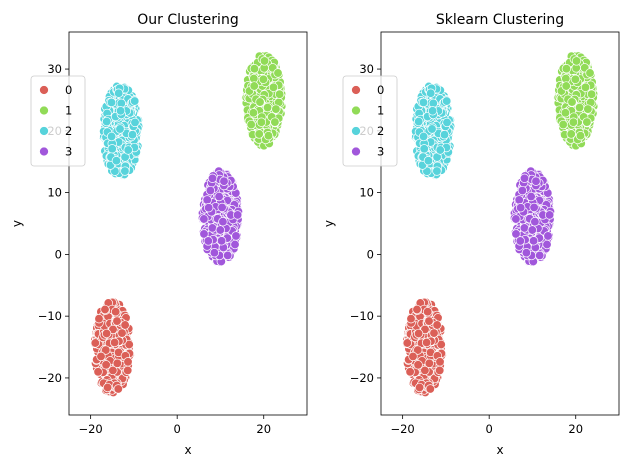 This screenshot has height=470, width=629. Describe the element at coordinates (220, 216) in the screenshot. I see `cluster-3-points` at that location.